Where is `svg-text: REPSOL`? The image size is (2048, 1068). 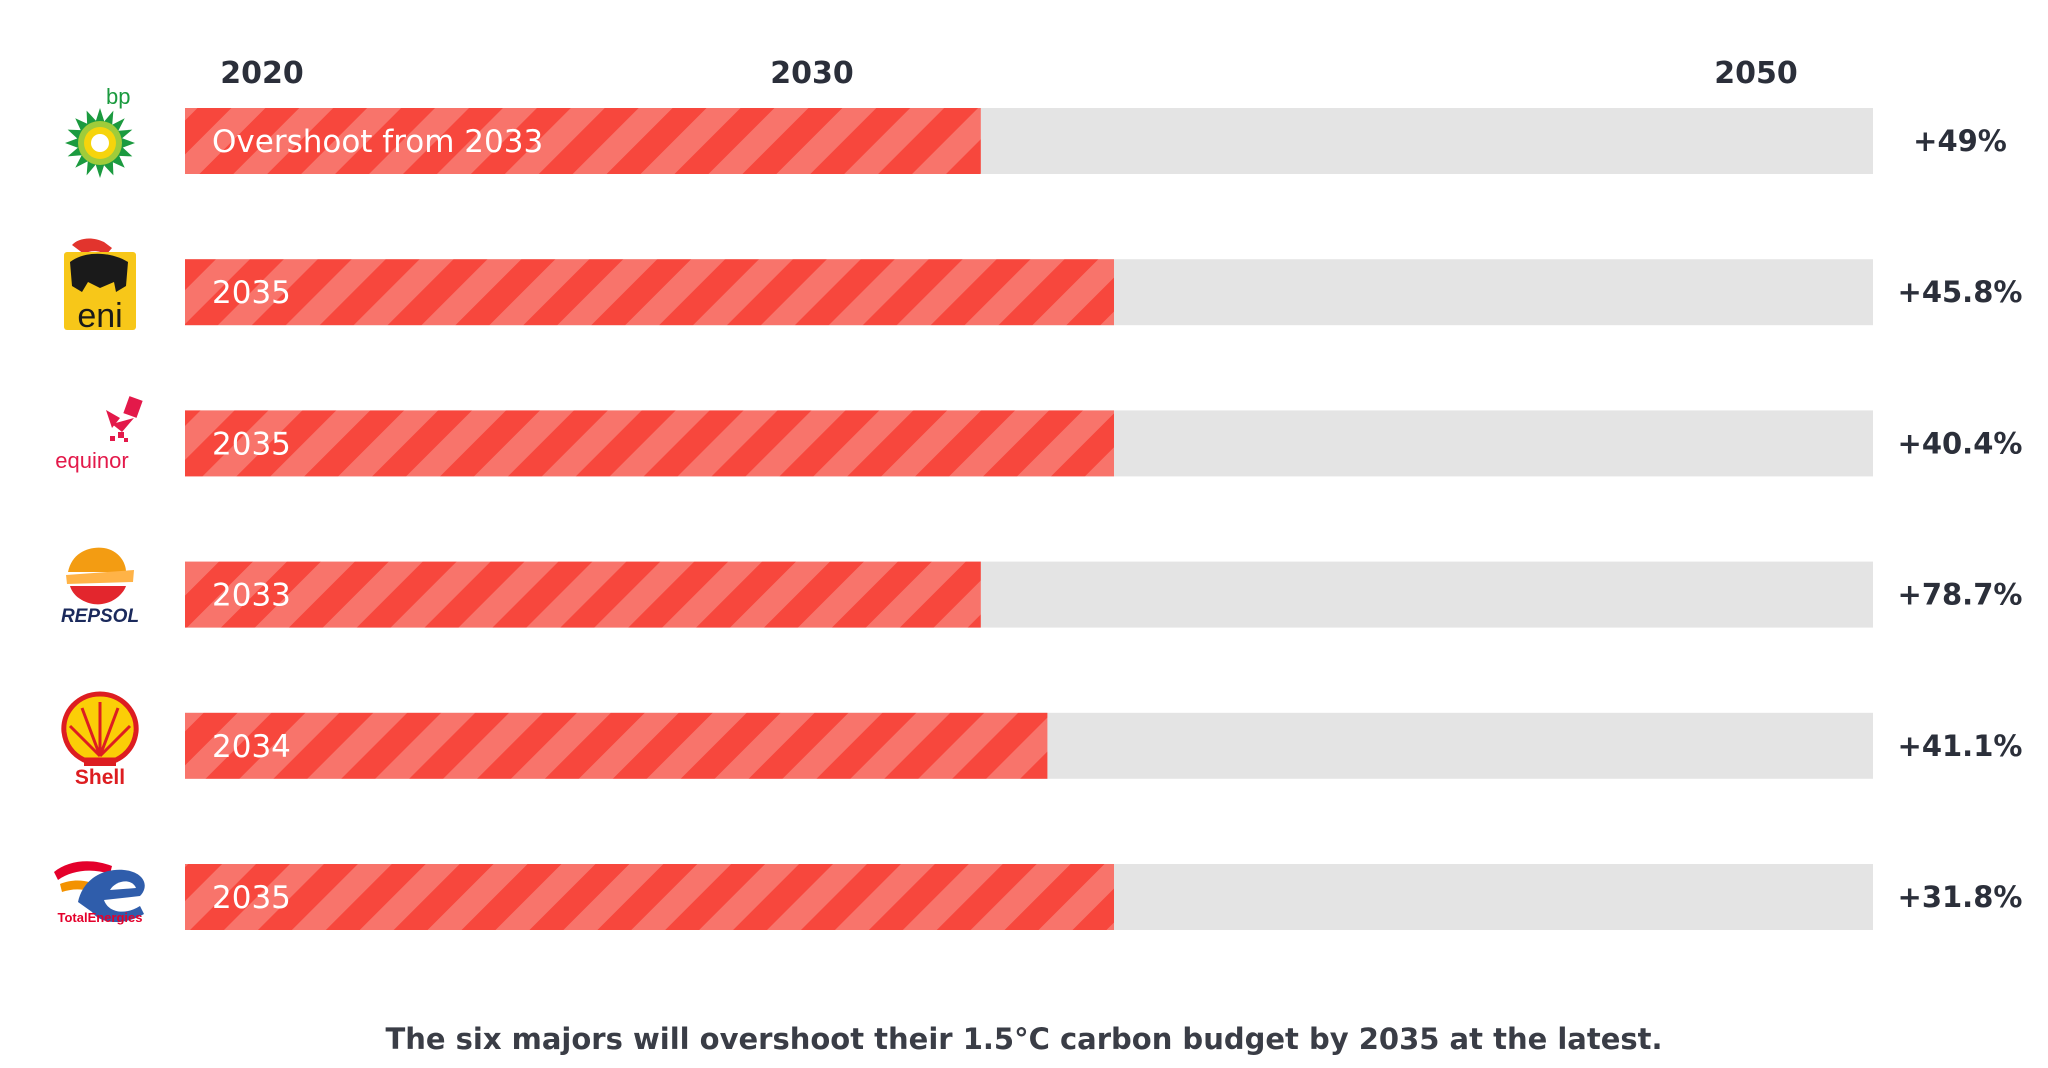
svg-text: REPSOL is located at coordinates (100, 616).